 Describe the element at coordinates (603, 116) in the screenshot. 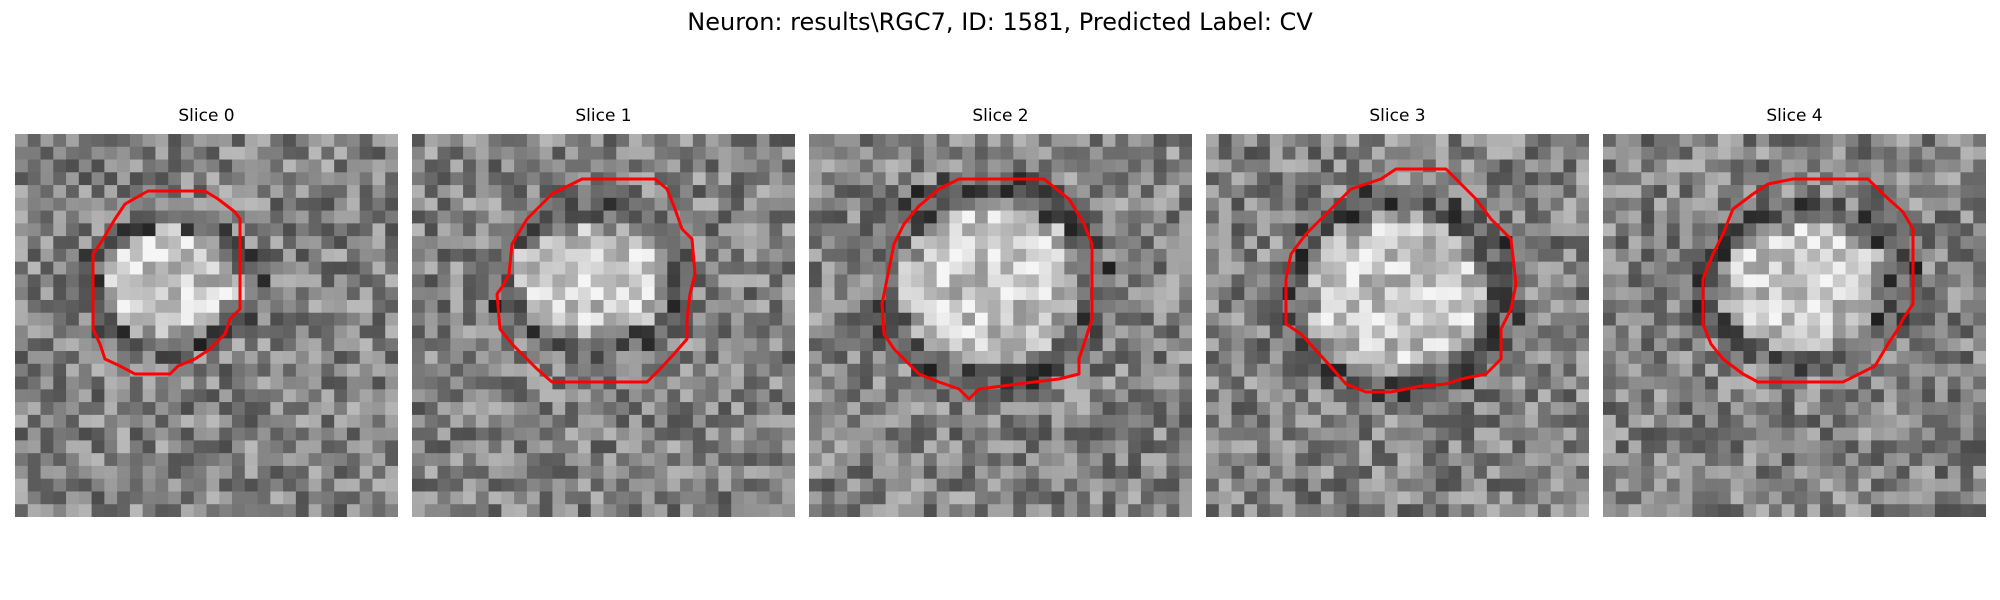

I see `slice-title: Slice 1` at that location.